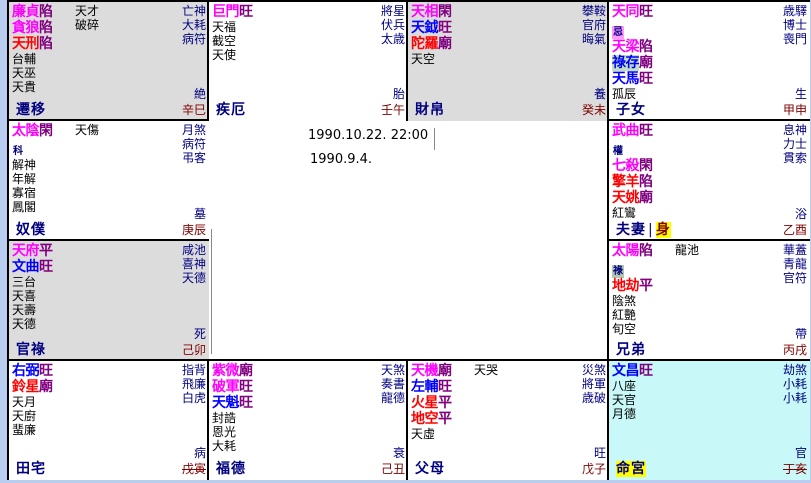  I want to click on spirit-star: 喜神, so click(193, 264).